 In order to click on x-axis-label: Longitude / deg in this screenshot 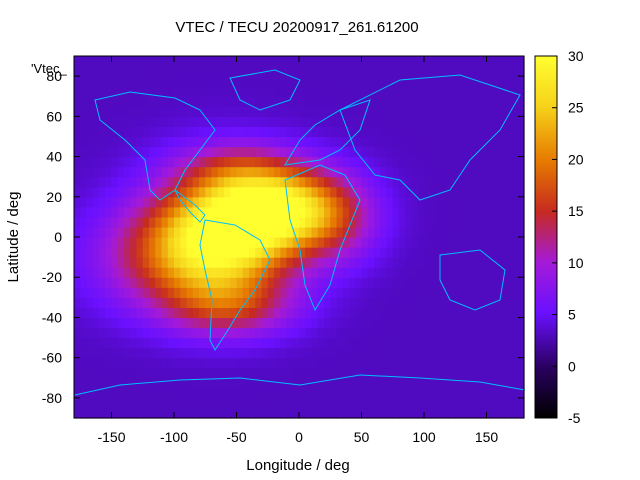, I will do `click(297, 465)`.